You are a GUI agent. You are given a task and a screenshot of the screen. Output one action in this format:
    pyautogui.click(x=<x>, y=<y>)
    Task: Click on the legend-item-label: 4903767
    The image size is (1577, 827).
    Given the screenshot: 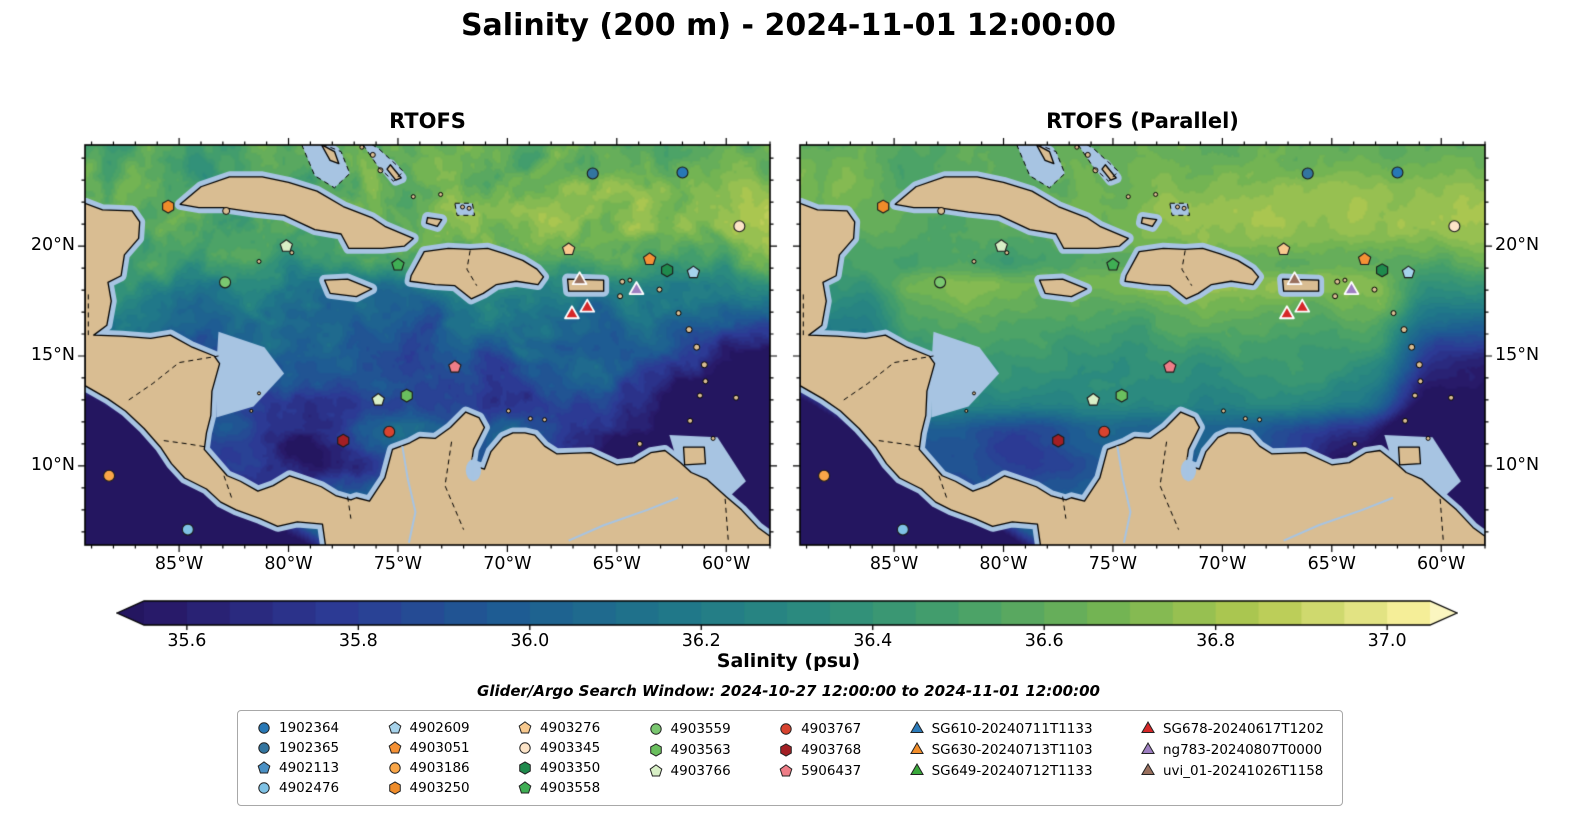 What is the action you would take?
    pyautogui.click(x=831, y=728)
    